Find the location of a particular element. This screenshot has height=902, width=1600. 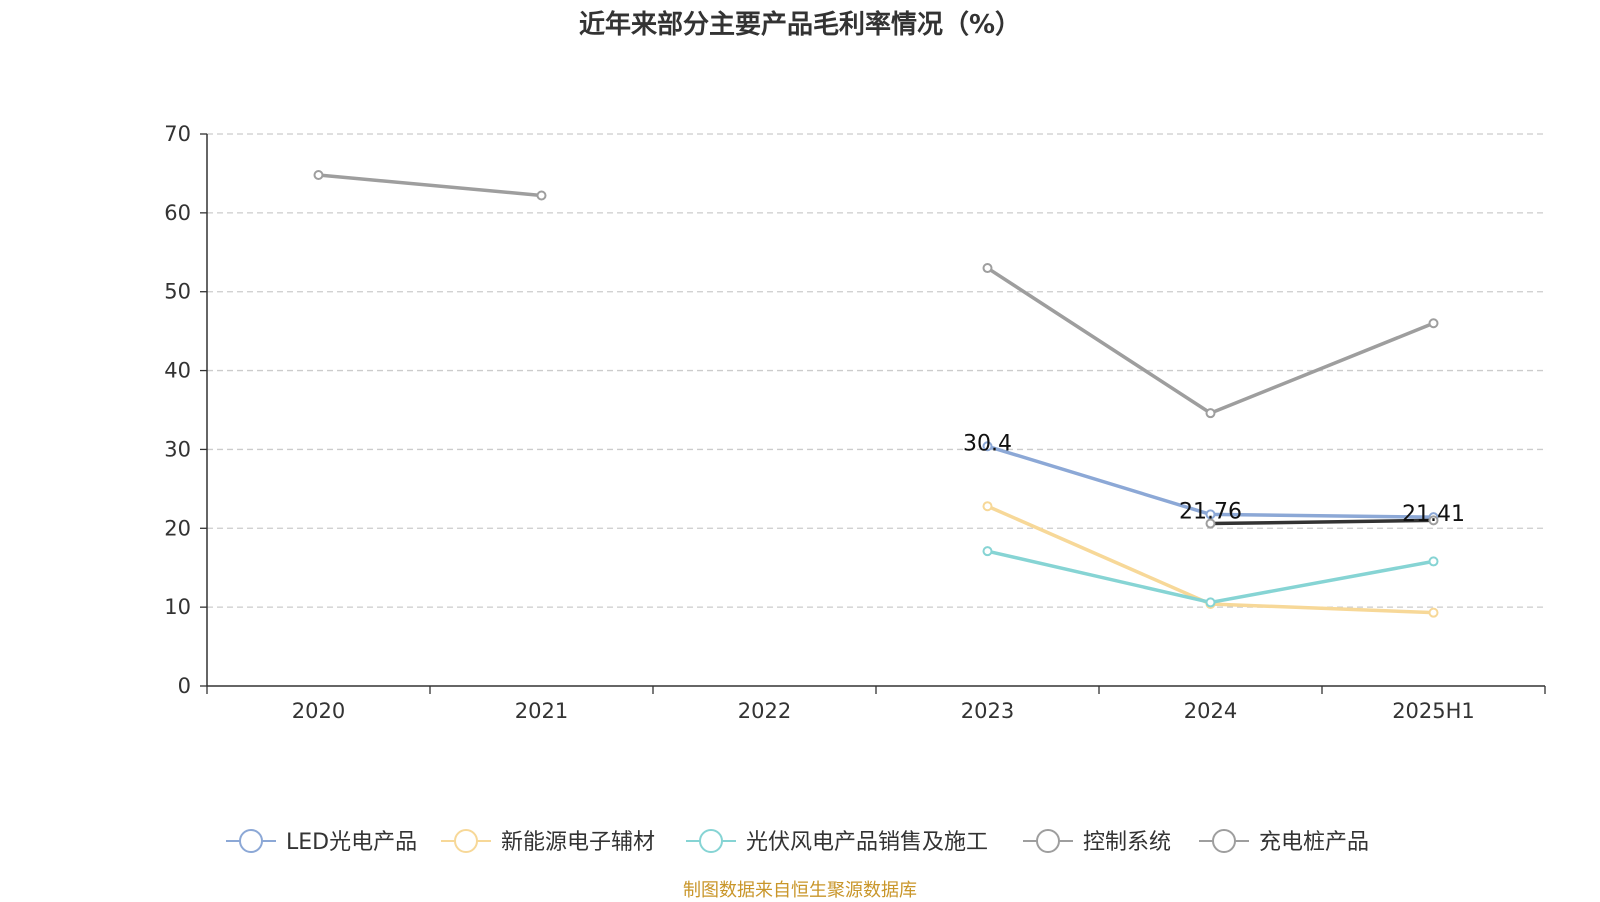

y-tick-label: 40 is located at coordinates (177, 371).